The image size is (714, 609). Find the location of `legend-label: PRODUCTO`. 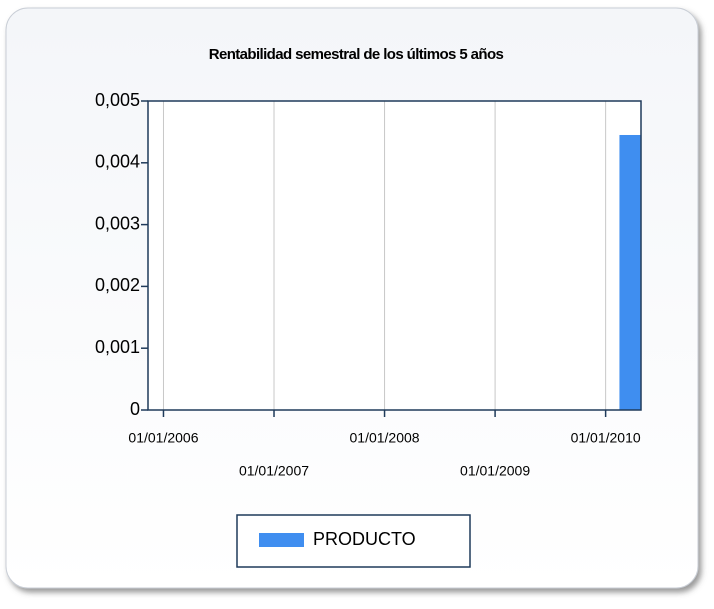

legend-label: PRODUCTO is located at coordinates (364, 539).